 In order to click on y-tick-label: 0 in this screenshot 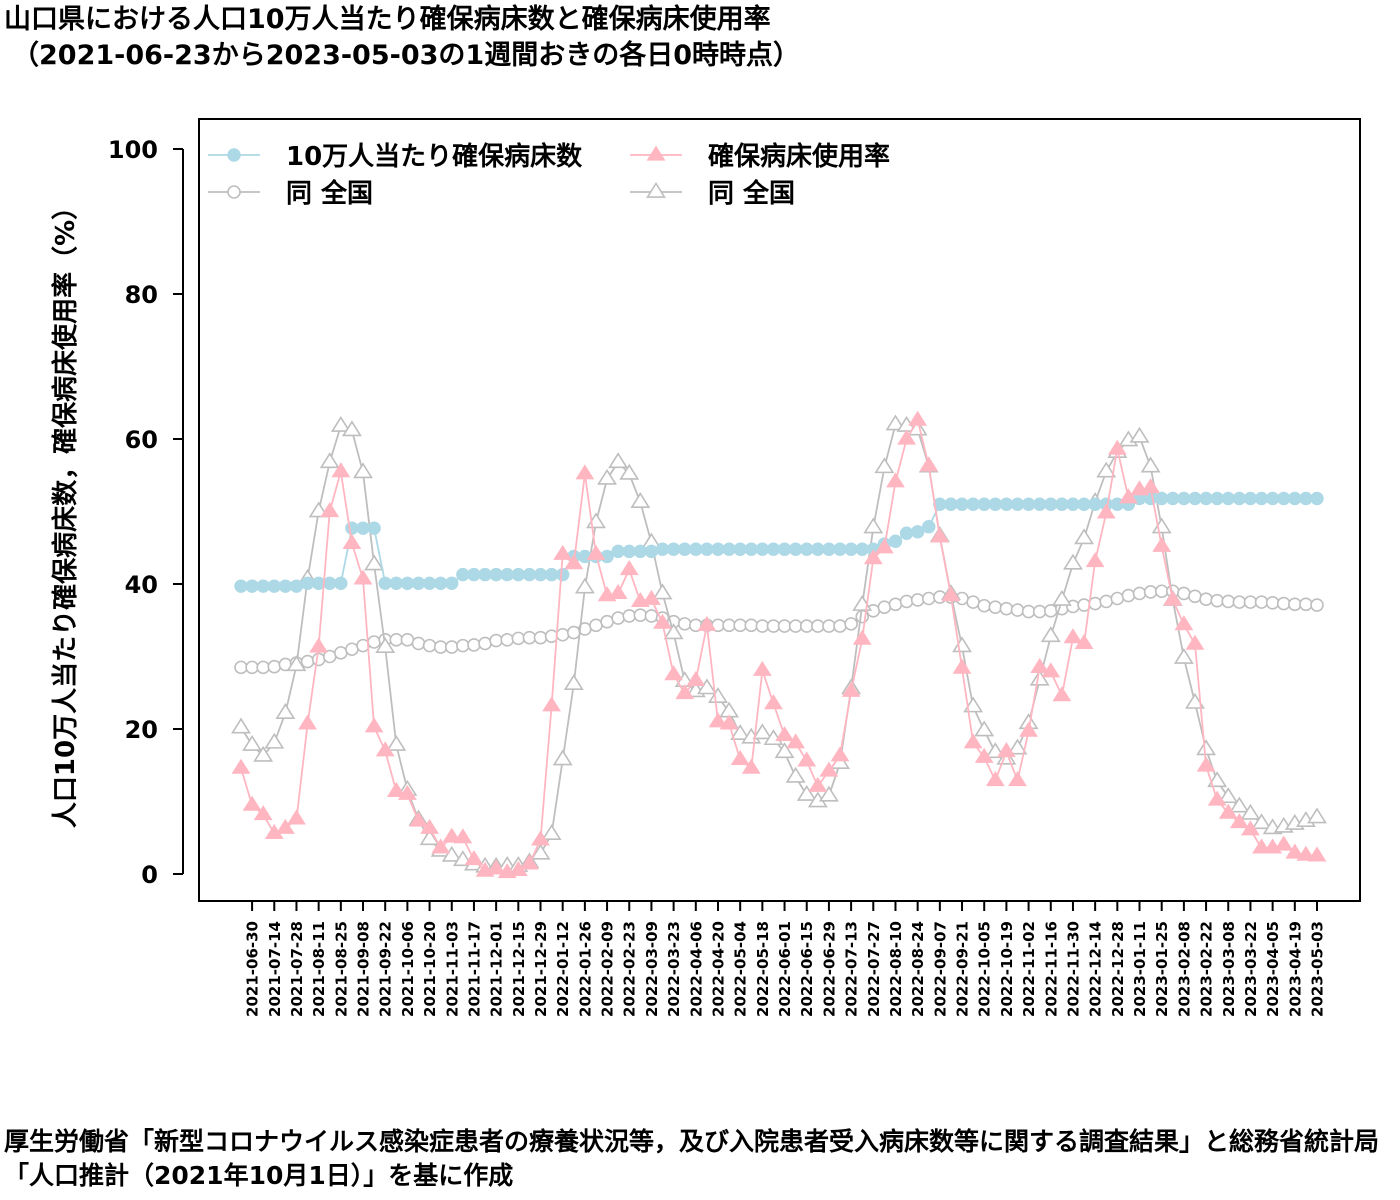, I will do `click(149, 875)`.